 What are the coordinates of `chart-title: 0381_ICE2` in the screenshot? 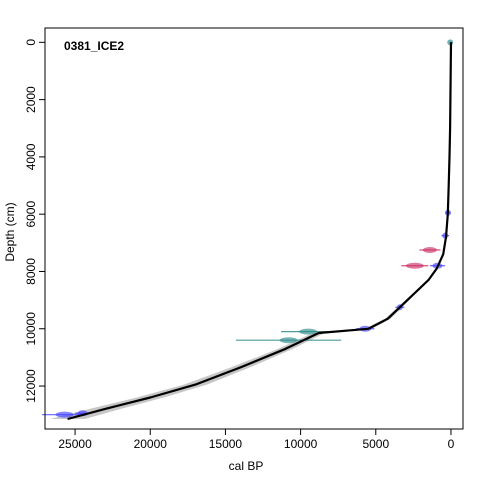 It's located at (94, 46).